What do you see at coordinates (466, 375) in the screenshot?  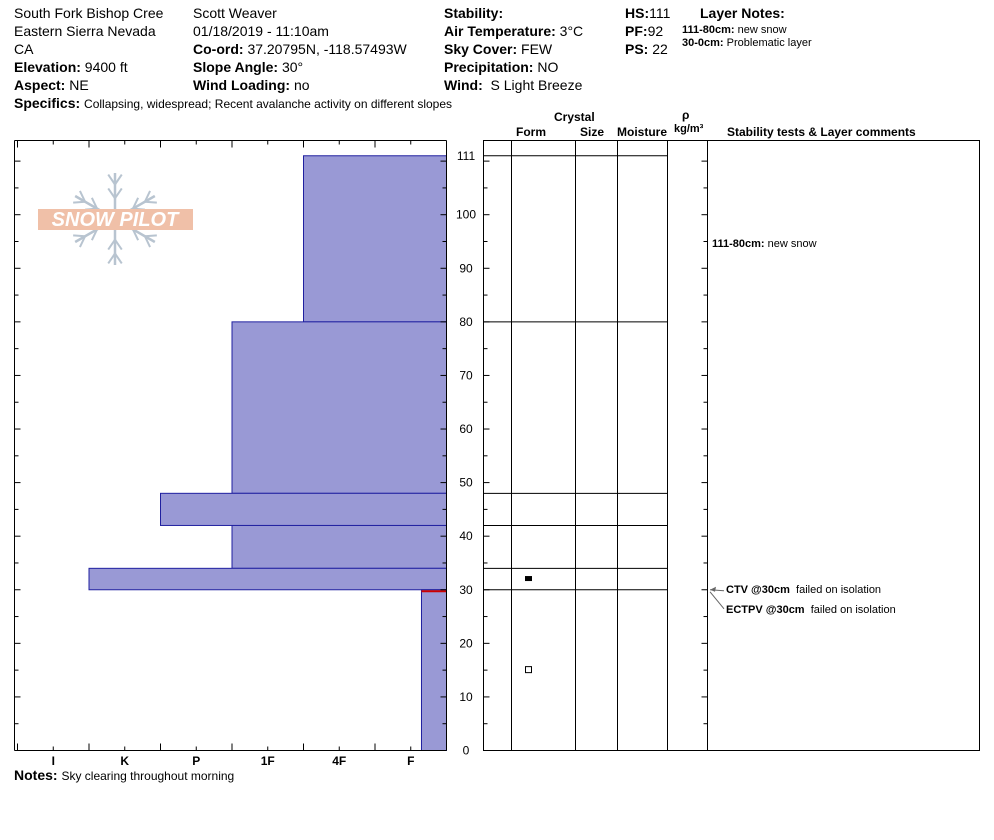 I see `depth-label: 70` at bounding box center [466, 375].